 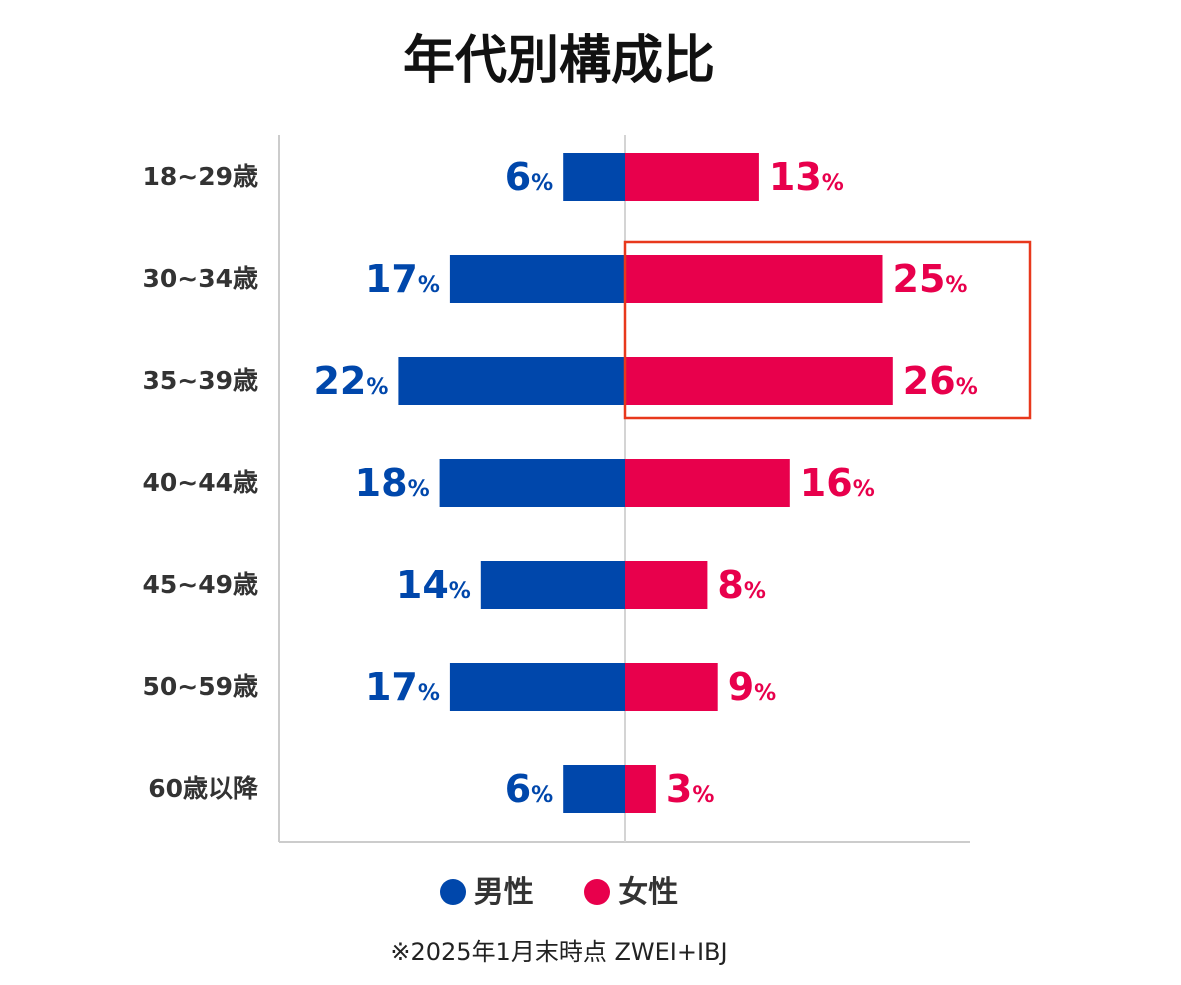 I want to click on data-label-female: 13%, so click(x=806, y=177).